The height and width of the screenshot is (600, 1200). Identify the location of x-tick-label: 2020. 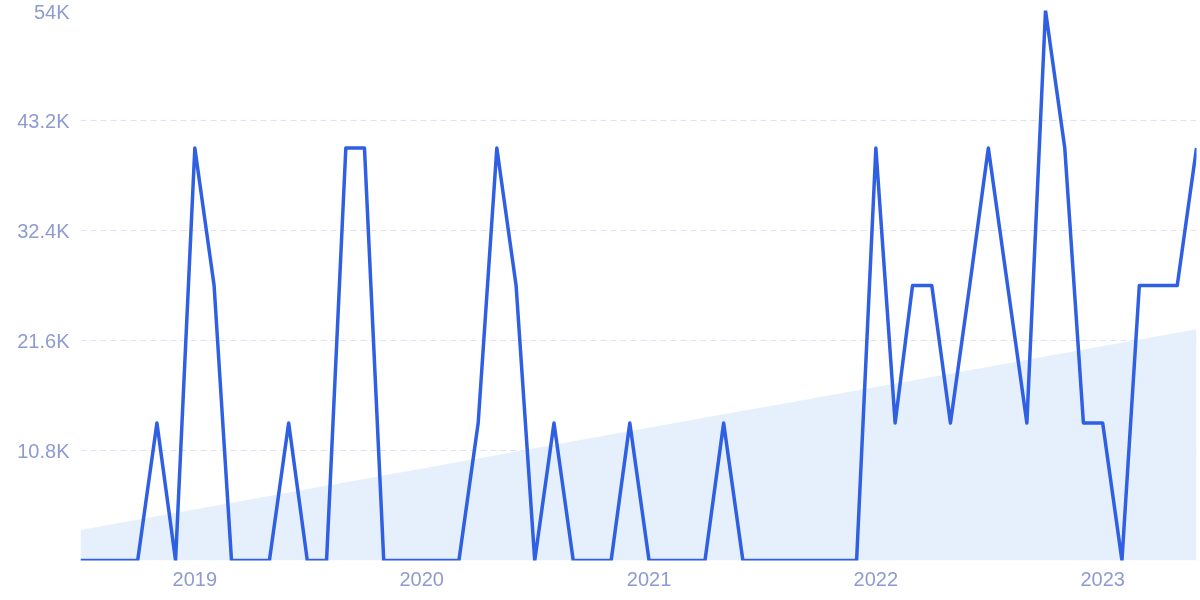
(421, 578).